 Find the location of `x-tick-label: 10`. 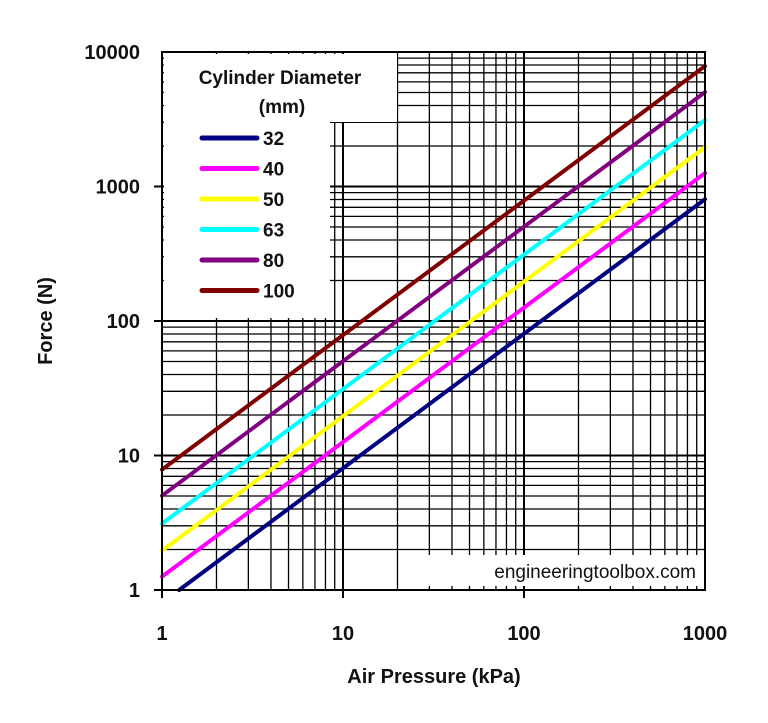

x-tick-label: 10 is located at coordinates (343, 634).